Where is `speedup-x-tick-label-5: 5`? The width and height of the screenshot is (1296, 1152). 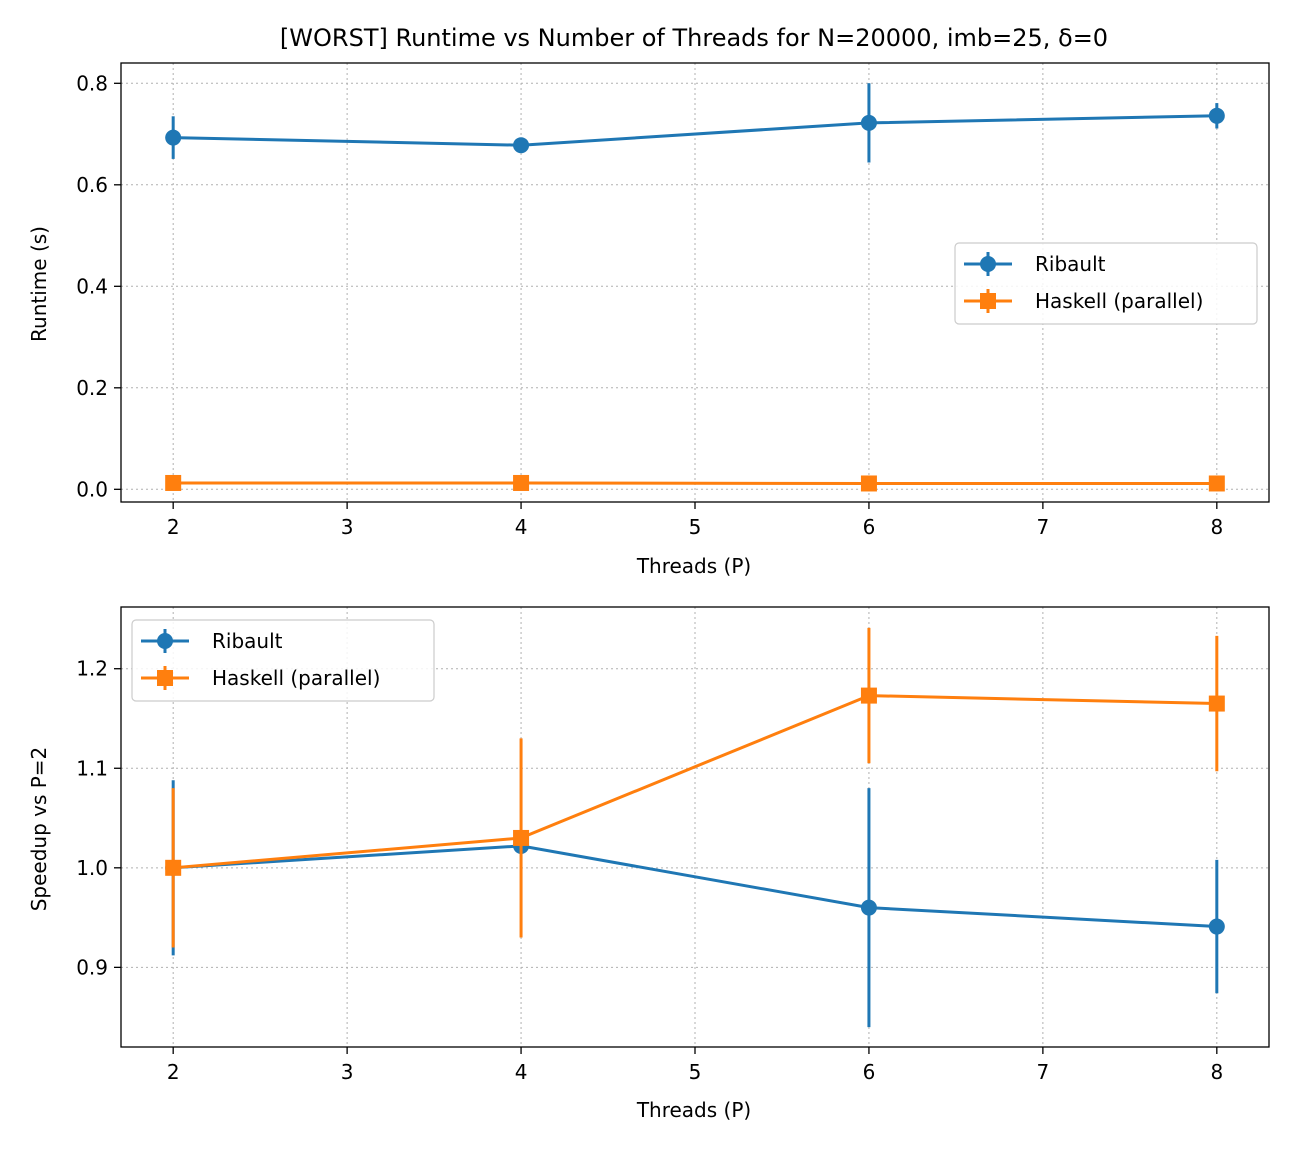
speedup-x-tick-label-5: 5 is located at coordinates (695, 1072).